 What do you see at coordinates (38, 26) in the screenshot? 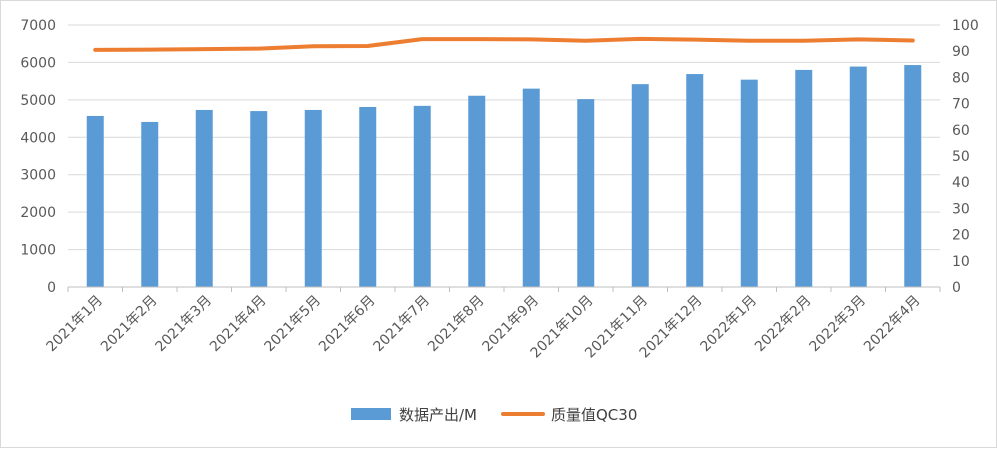
I see `left-tick-label: 7000` at bounding box center [38, 26].